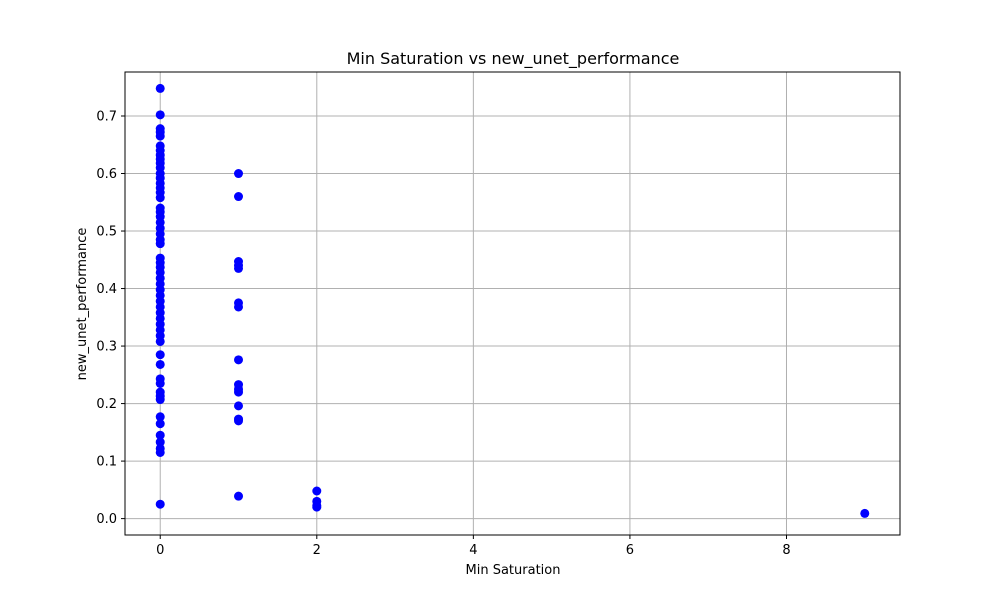 This screenshot has width=1000, height=600. What do you see at coordinates (106, 462) in the screenshot?
I see `y-tick-label: 0.1` at bounding box center [106, 462].